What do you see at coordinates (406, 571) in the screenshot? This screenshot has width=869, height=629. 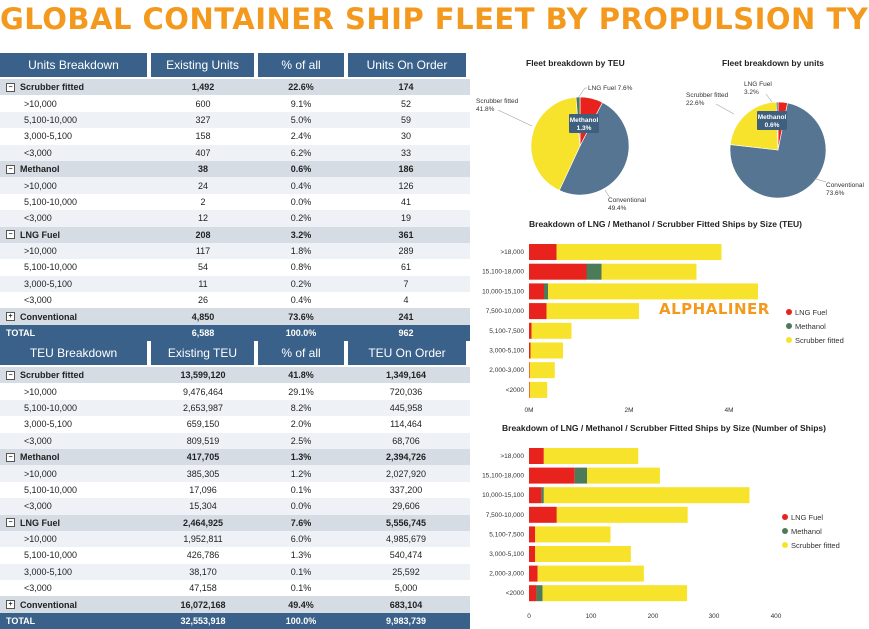 I see `table-cell: 25,592` at bounding box center [406, 571].